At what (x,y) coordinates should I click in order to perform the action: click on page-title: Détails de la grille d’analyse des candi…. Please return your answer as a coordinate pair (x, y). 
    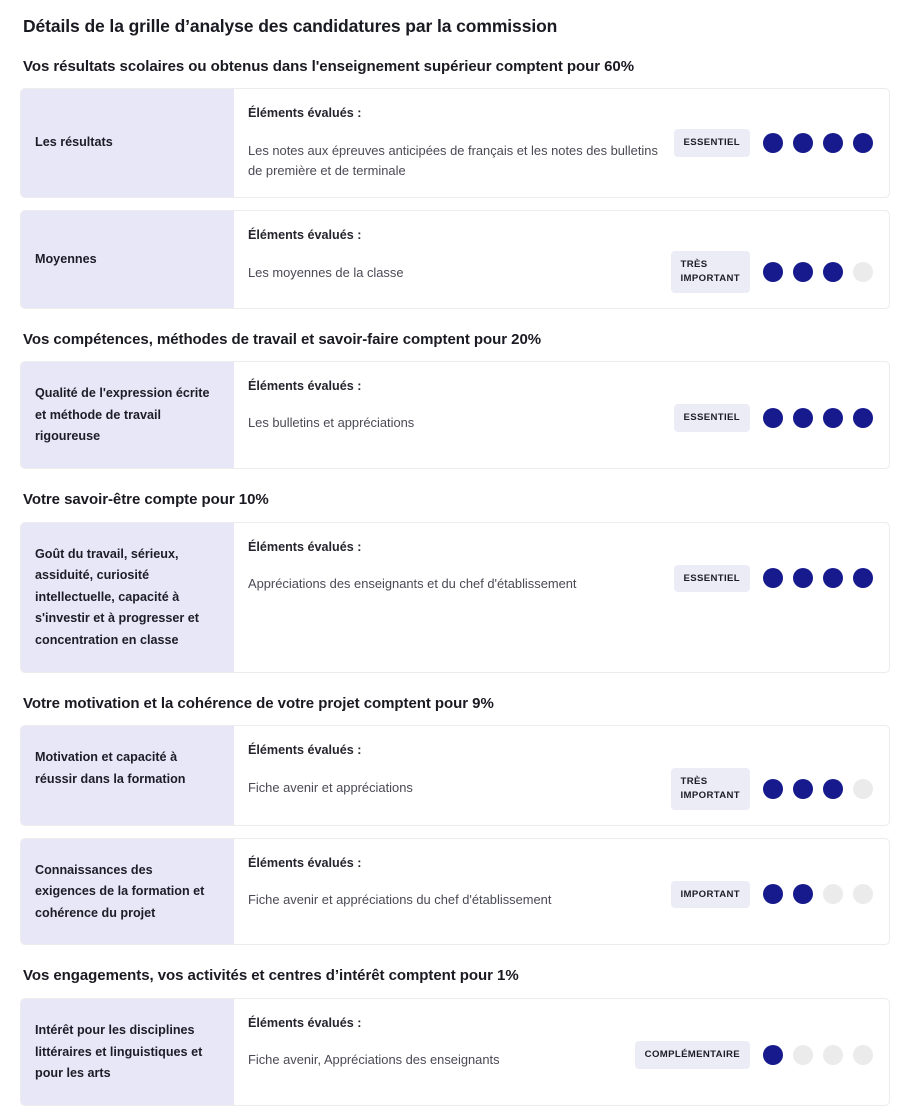
    Looking at the image, I should click on (290, 26).